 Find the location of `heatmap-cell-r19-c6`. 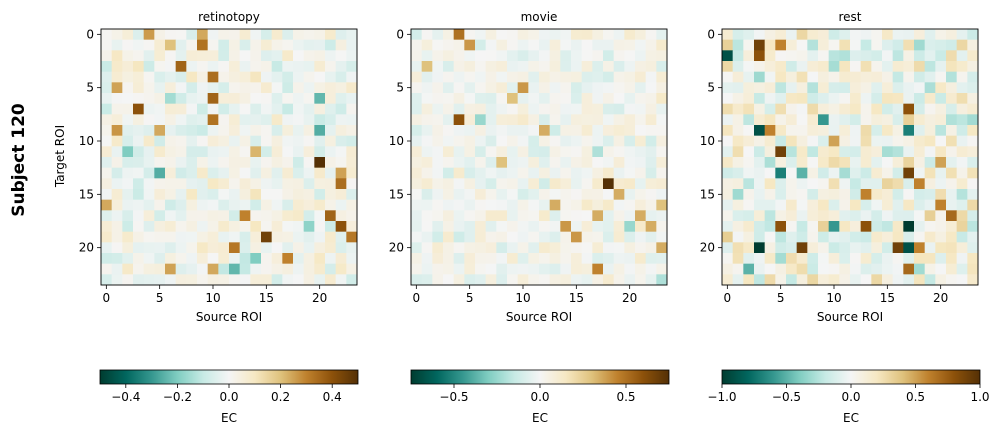

heatmap-cell-r19-c6 is located at coordinates (481, 237).